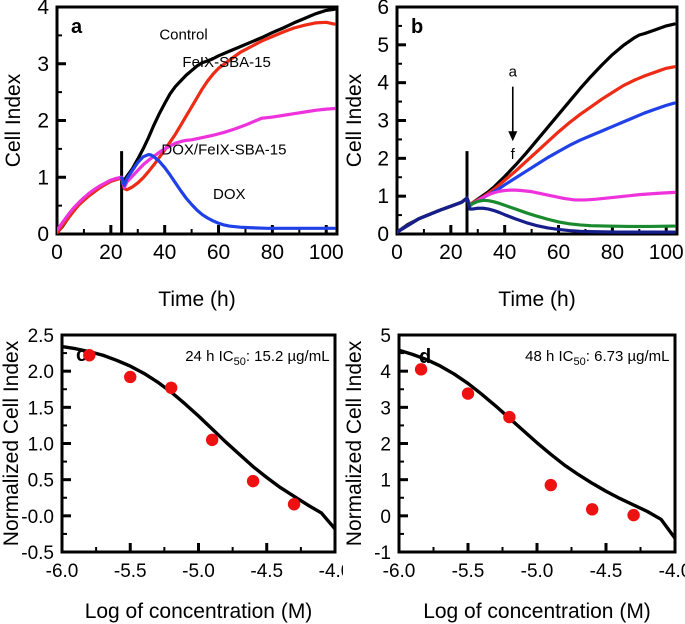 The image size is (685, 624). What do you see at coordinates (240, 362) in the screenshot?
I see `panel-c-ic50-subscript: 50` at bounding box center [240, 362].